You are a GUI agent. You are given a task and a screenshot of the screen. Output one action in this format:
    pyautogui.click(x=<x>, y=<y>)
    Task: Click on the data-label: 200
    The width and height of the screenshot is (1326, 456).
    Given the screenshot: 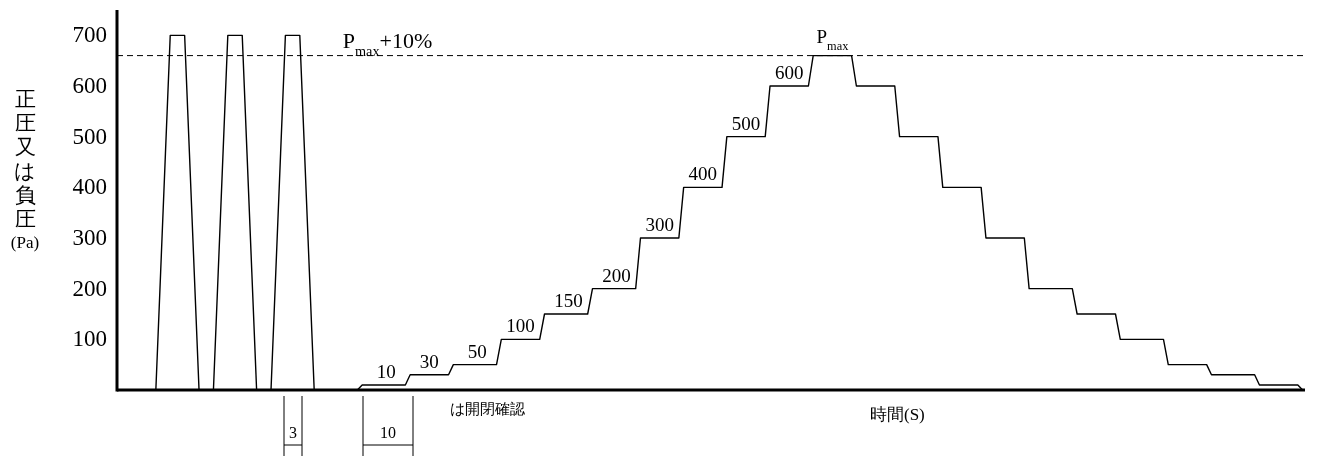 What is the action you would take?
    pyautogui.click(x=616, y=275)
    